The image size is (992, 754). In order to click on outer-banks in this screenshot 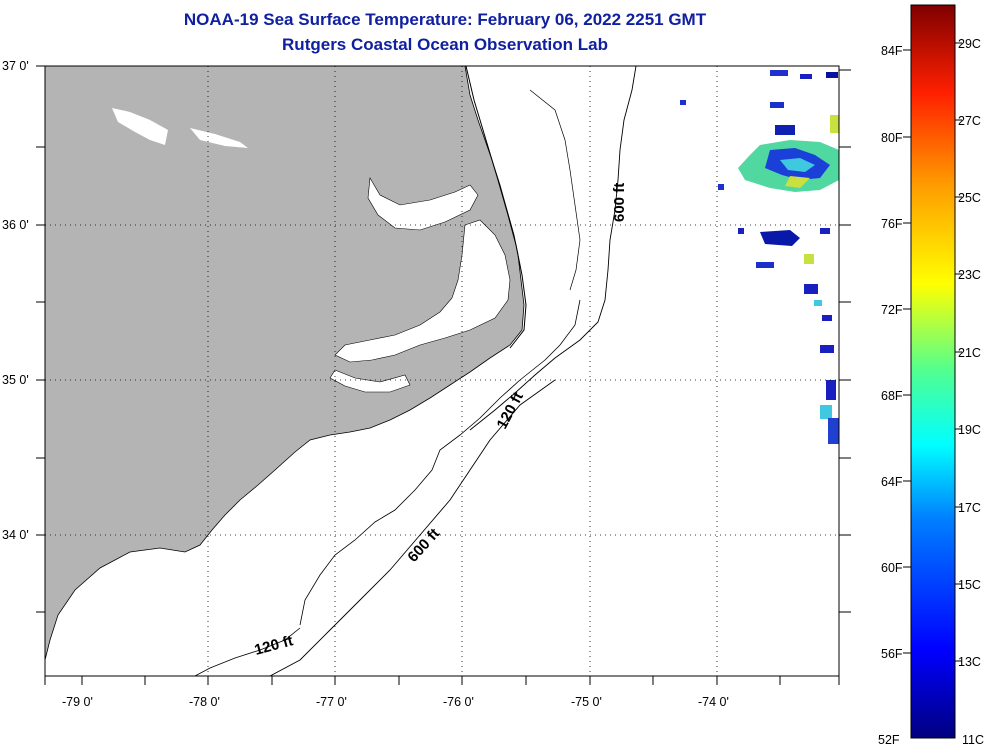, I will do `click(496, 207)`.